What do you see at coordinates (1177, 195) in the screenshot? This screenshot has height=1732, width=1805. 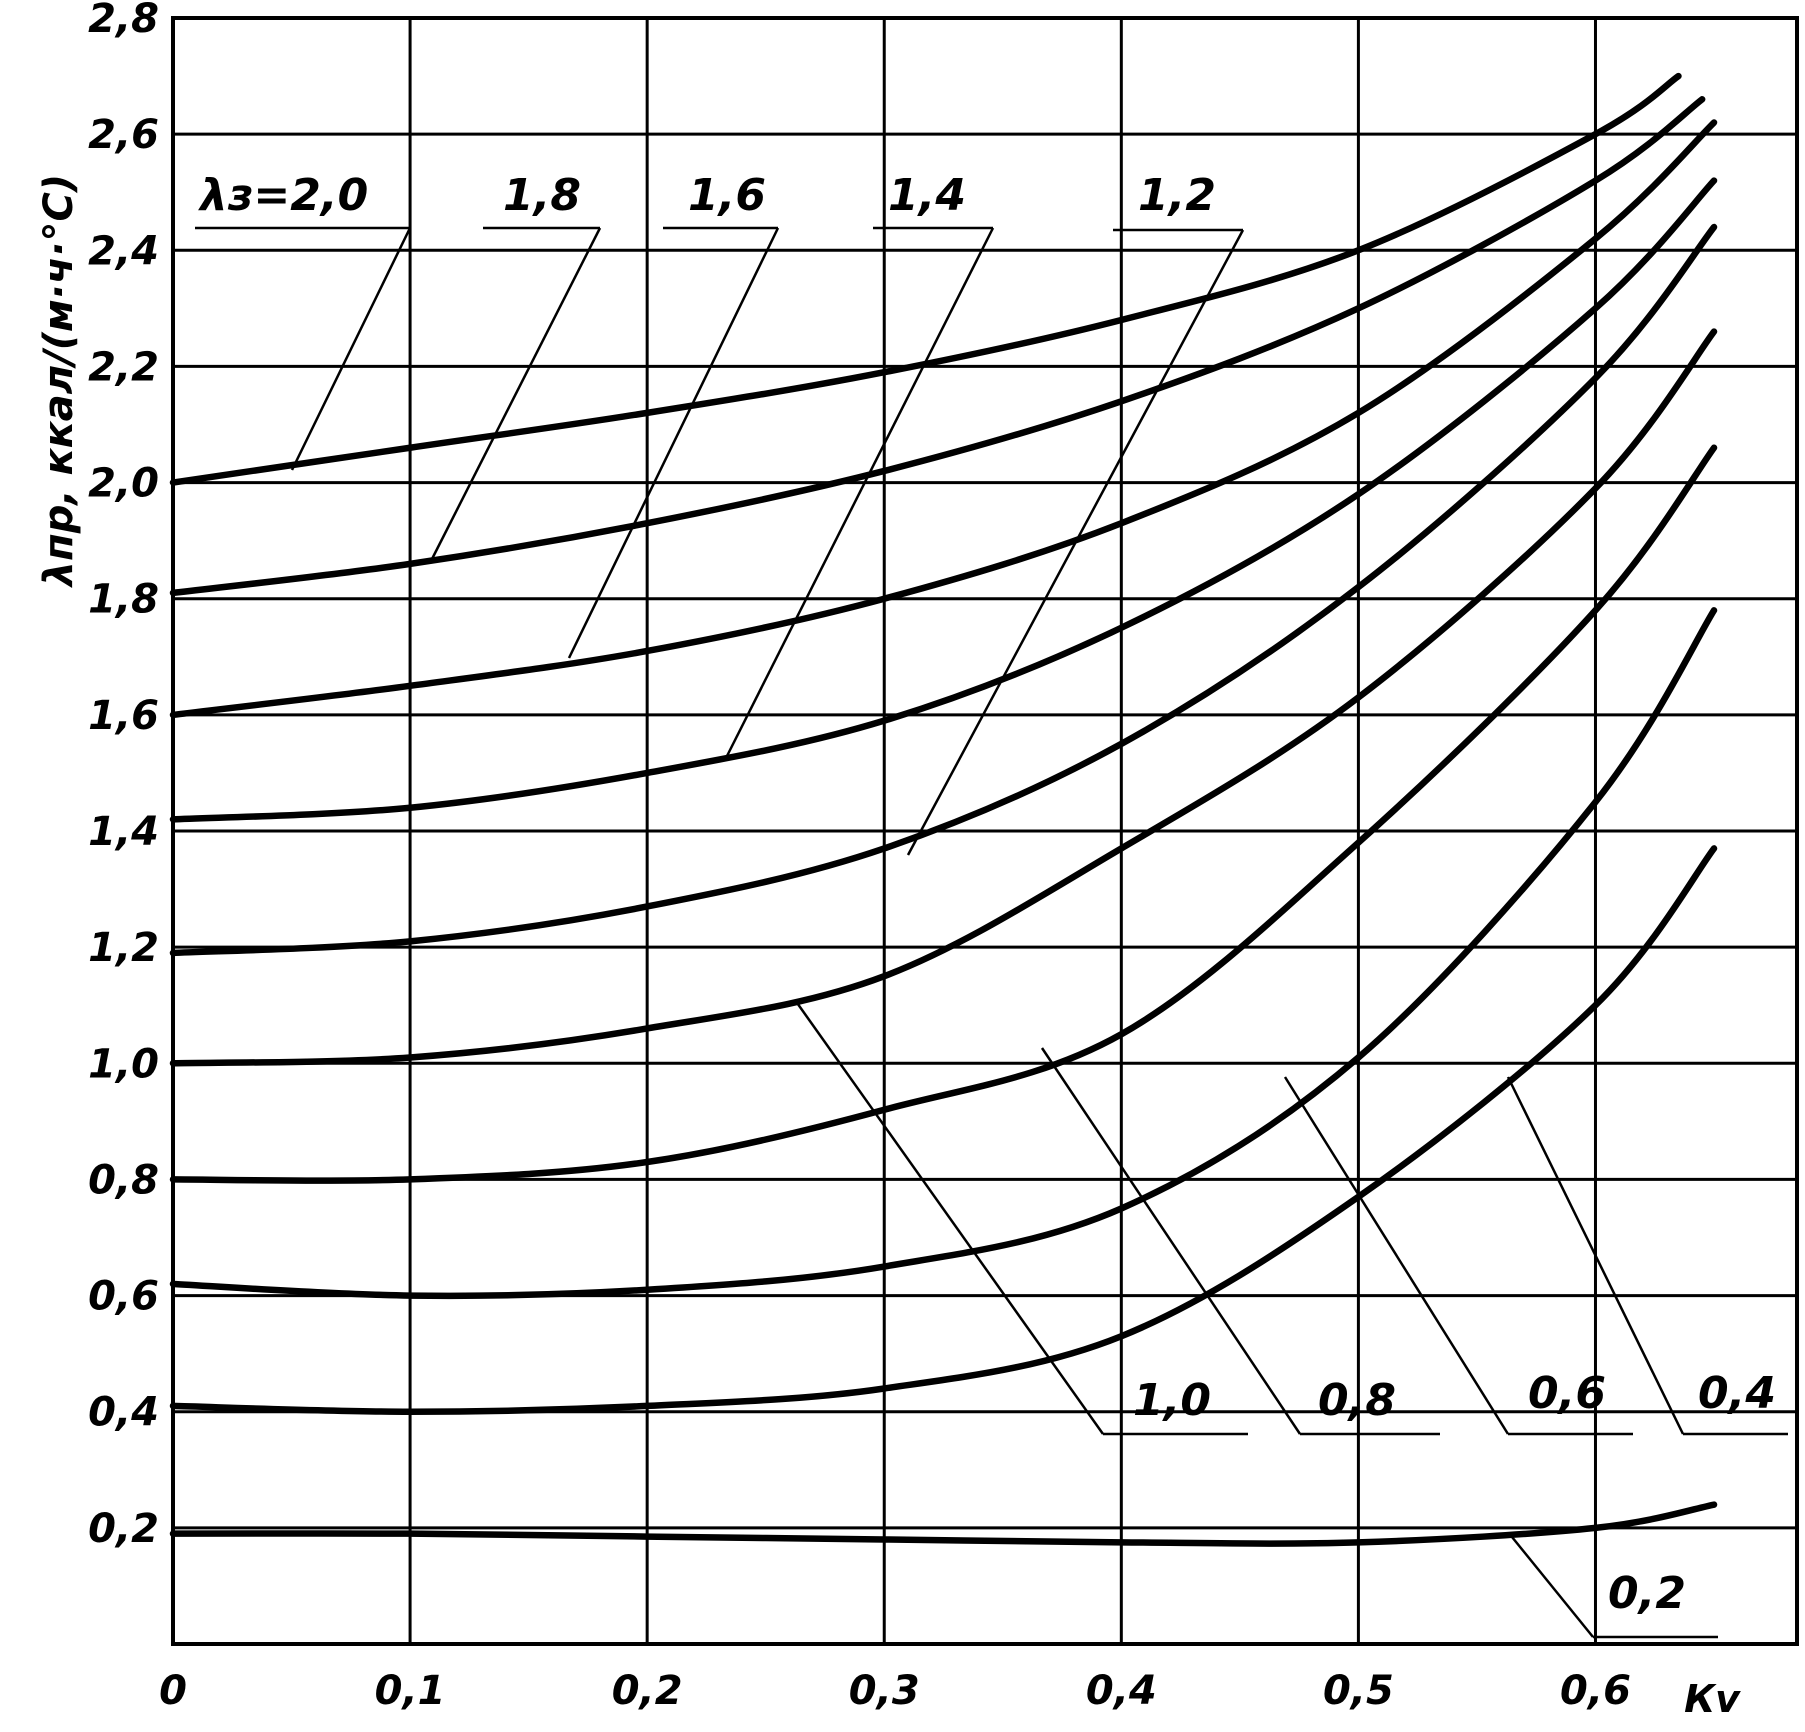 I see `curve-label: 1,2` at bounding box center [1177, 195].